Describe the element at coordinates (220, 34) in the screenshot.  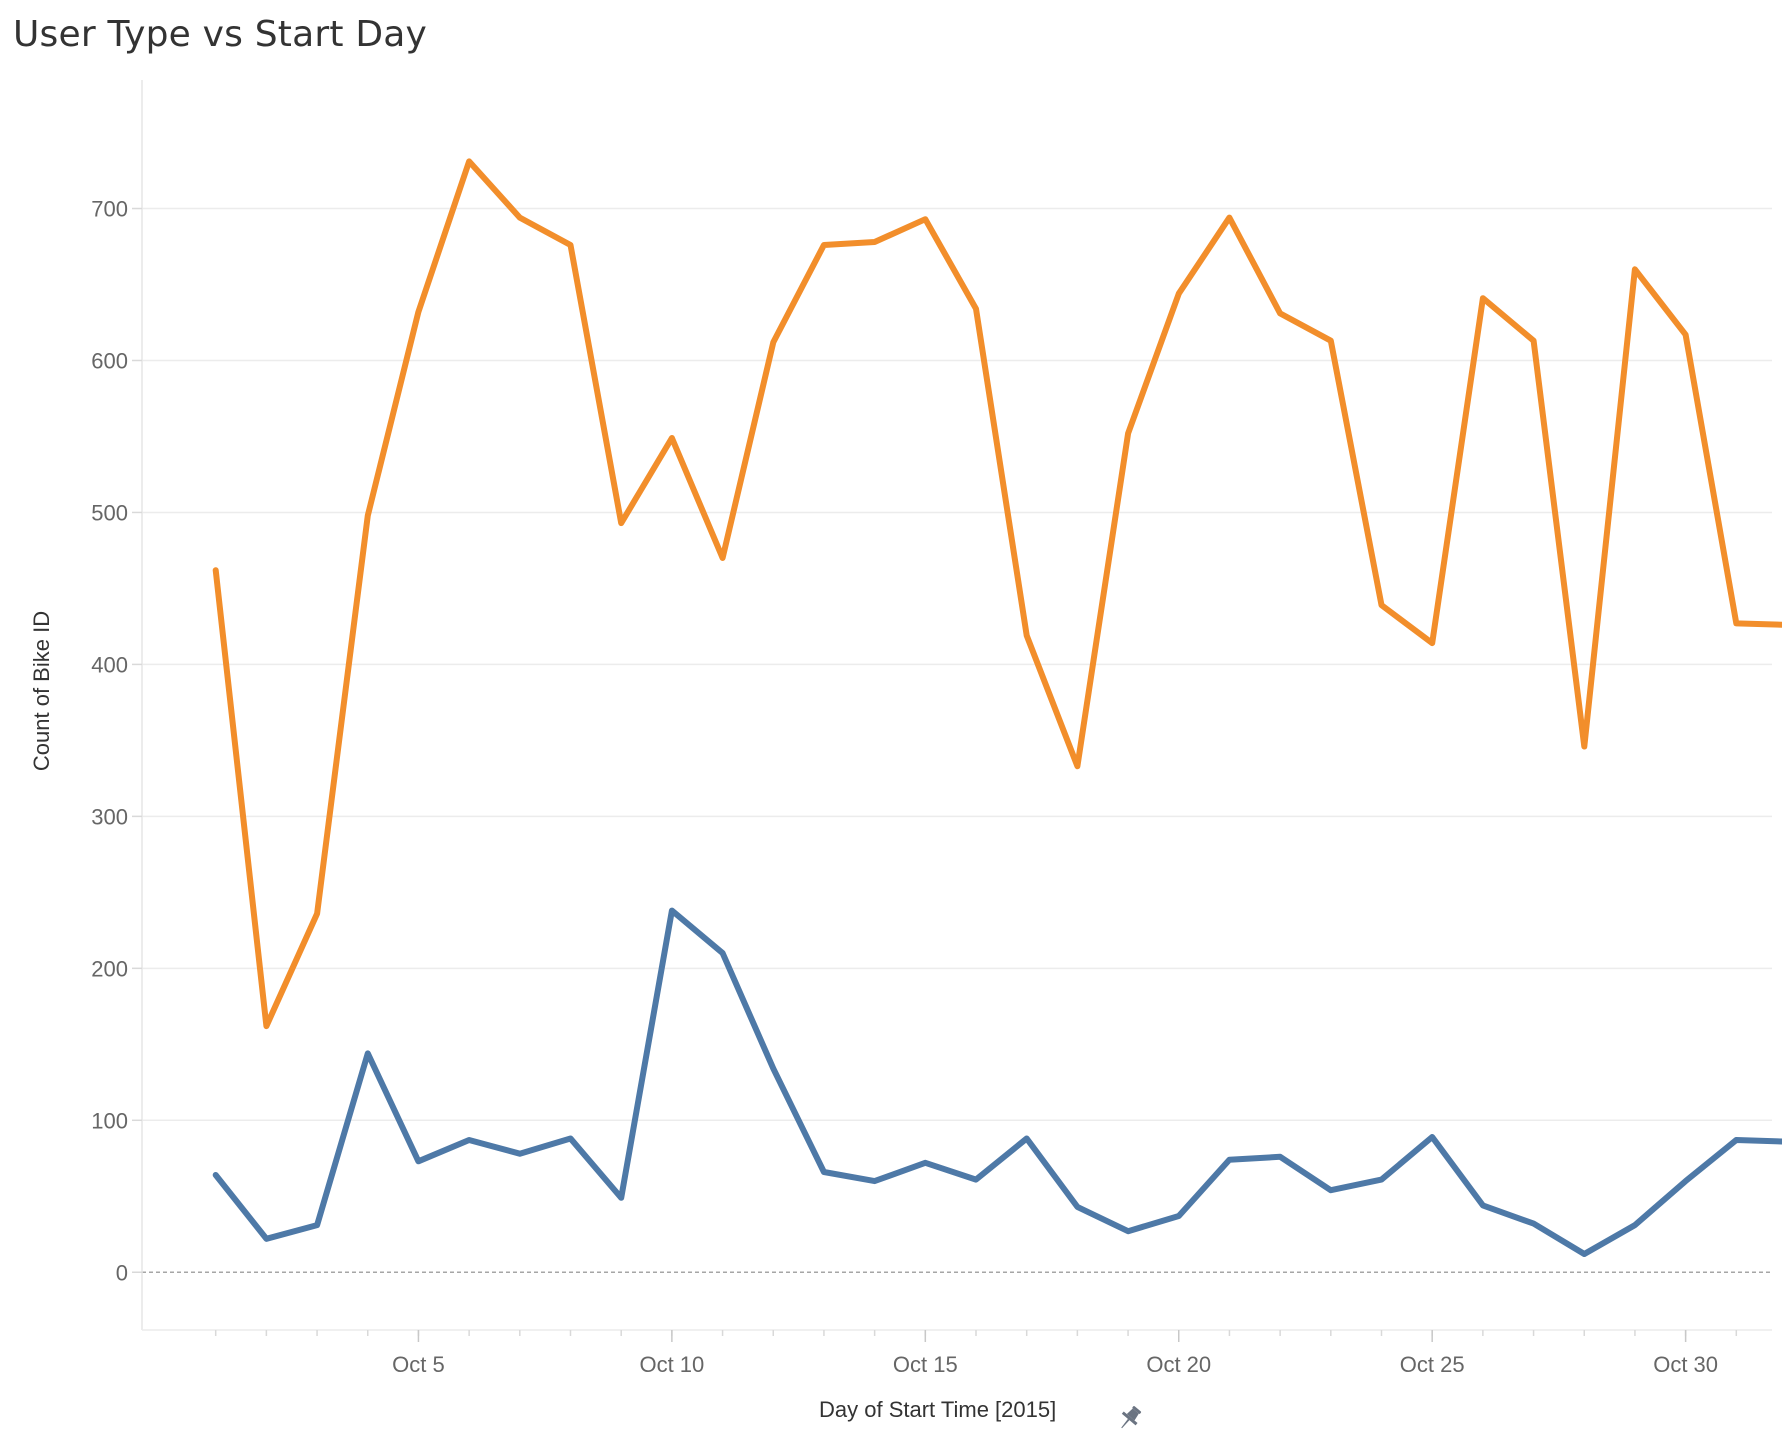
I see `chart-title: User Type vs Start Day` at that location.